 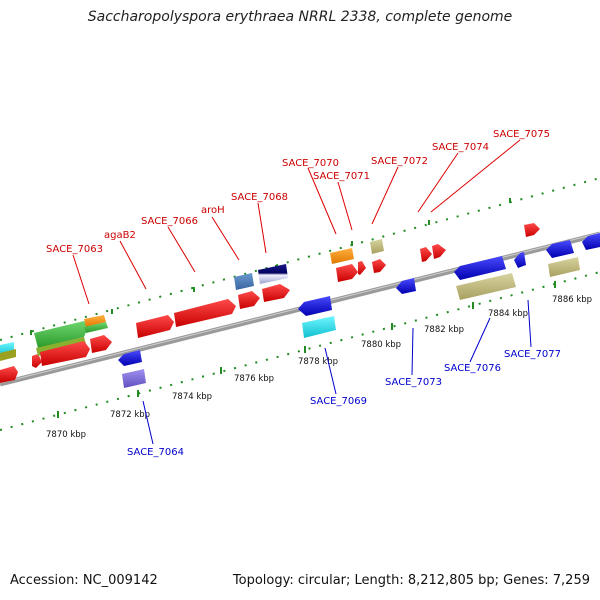 What do you see at coordinates (310, 163) in the screenshot?
I see `gene-label: SACE_7070` at bounding box center [310, 163].